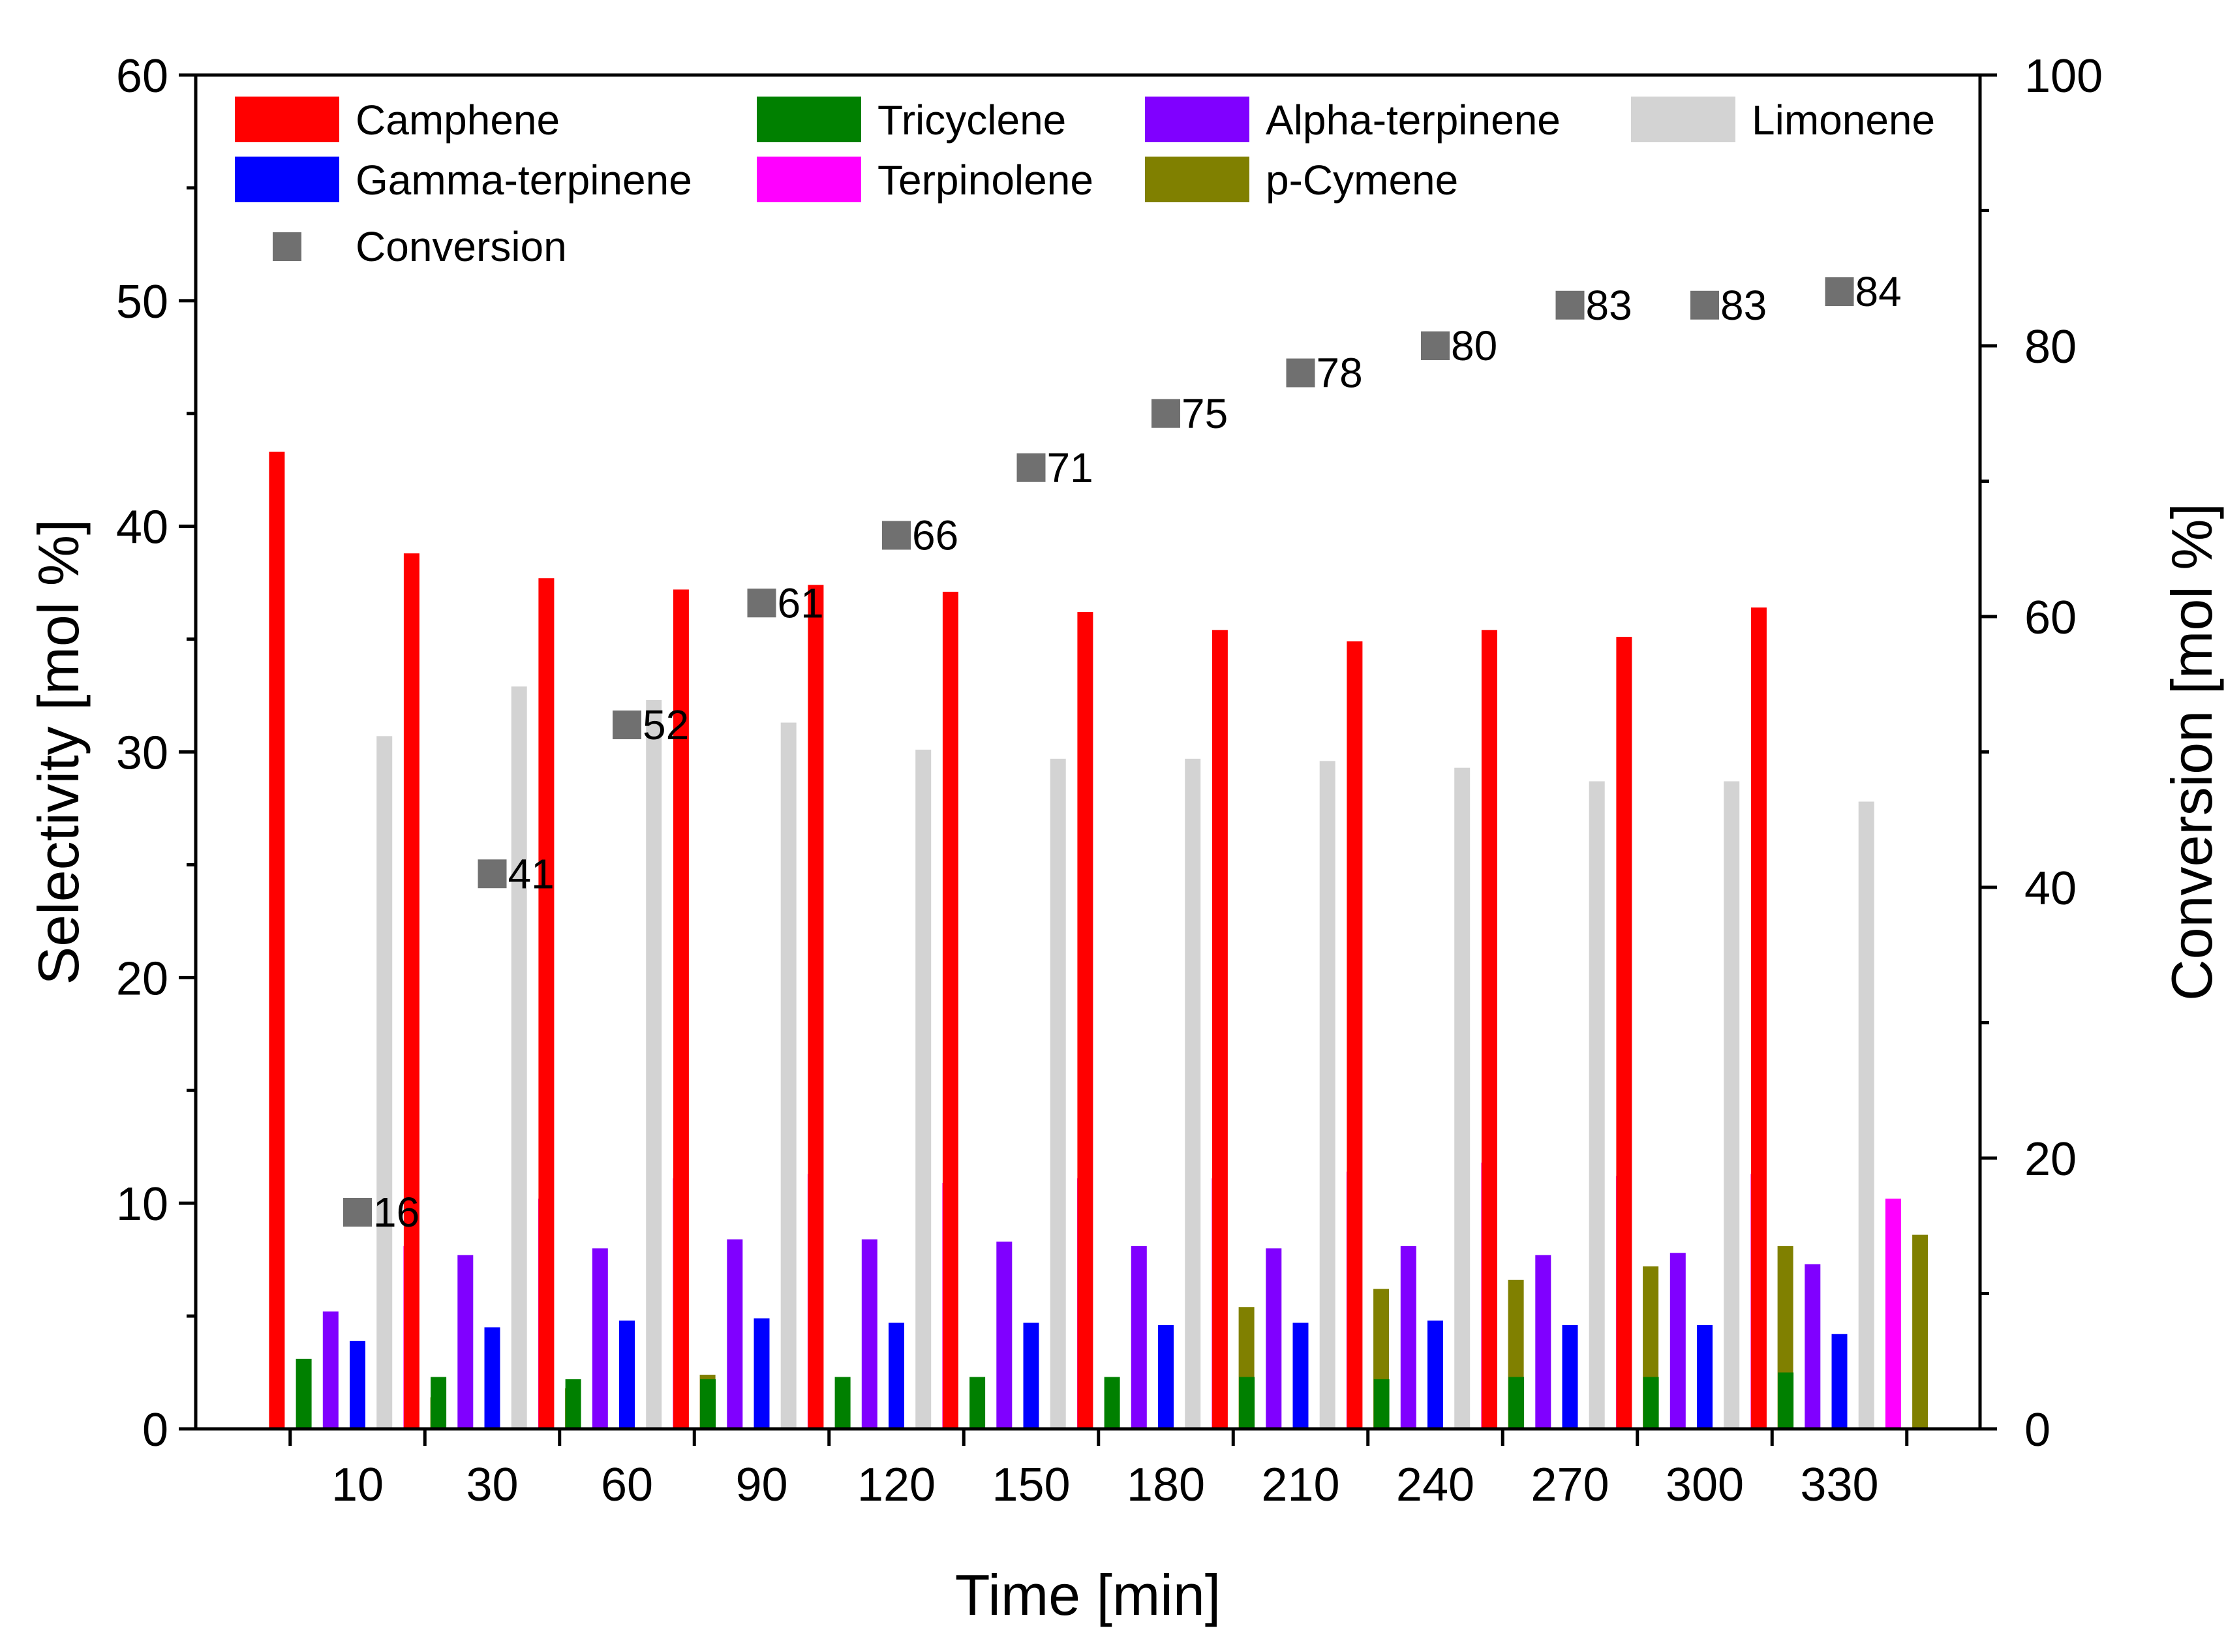 Image resolution: width=2226 pixels, height=1652 pixels. I want to click on x-tick-label-330: 330, so click(1839, 1485).